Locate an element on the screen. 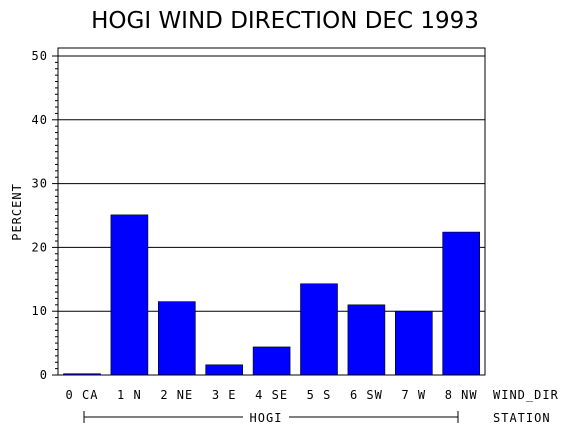 This screenshot has height=430, width=570. x-tick-label: 2 NE is located at coordinates (176, 395).